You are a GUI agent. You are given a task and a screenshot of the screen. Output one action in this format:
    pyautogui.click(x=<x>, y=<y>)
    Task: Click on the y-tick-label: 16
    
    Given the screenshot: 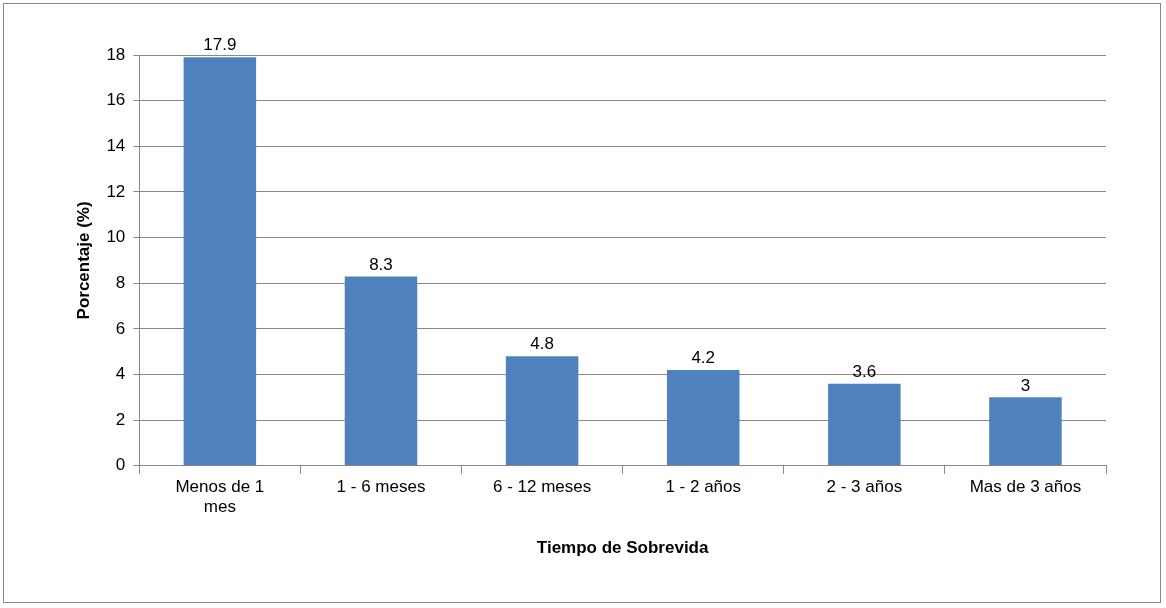 What is the action you would take?
    pyautogui.click(x=116, y=100)
    